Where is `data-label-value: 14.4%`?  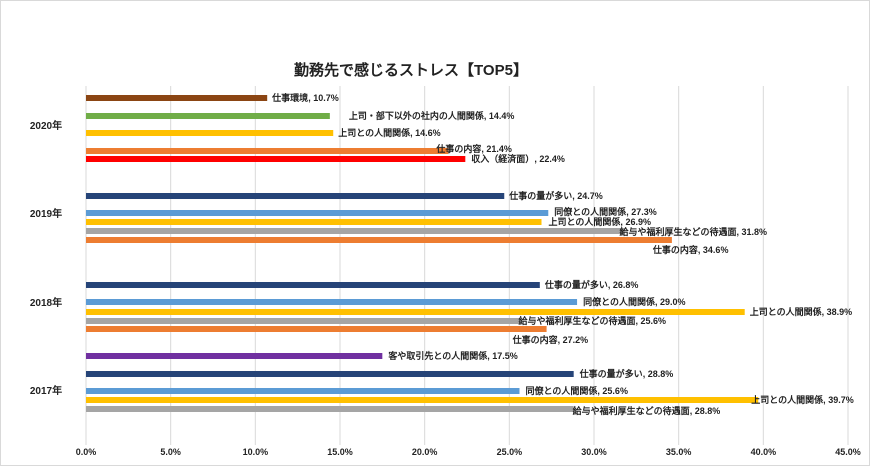 data-label-value: 14.4% is located at coordinates (502, 116).